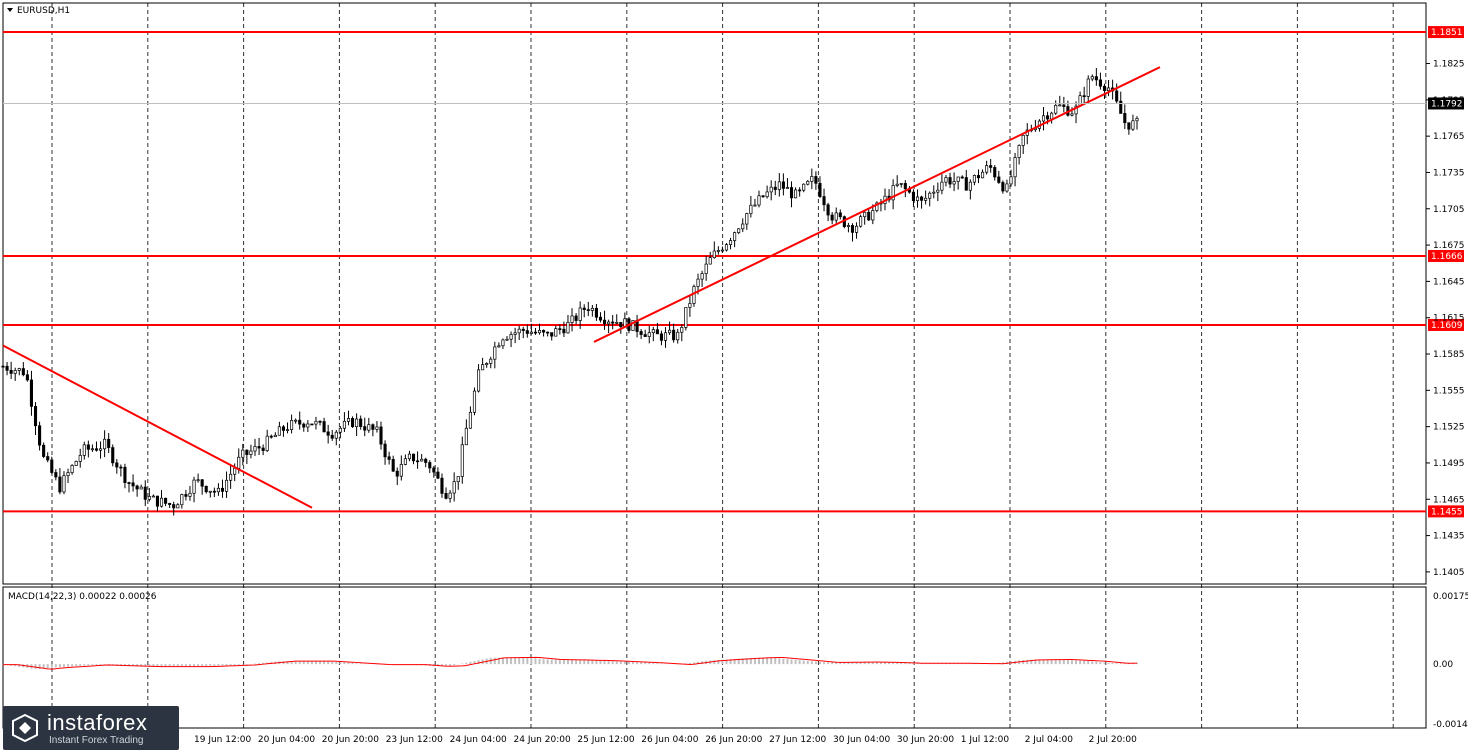 The image size is (1468, 750). Describe the element at coordinates (797, 740) in the screenshot. I see `time-label: 27 Jun 12:00` at that location.